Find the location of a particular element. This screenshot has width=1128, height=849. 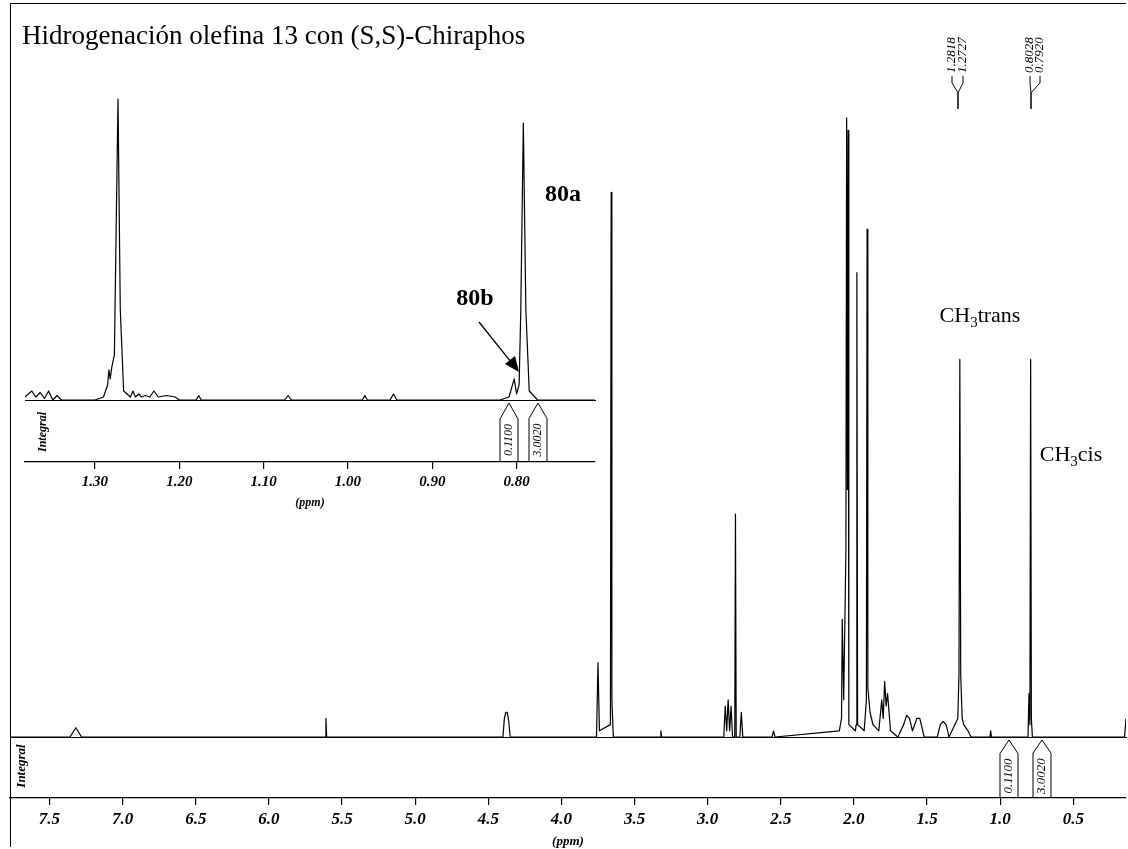

text: Integral is located at coordinates (21, 766).